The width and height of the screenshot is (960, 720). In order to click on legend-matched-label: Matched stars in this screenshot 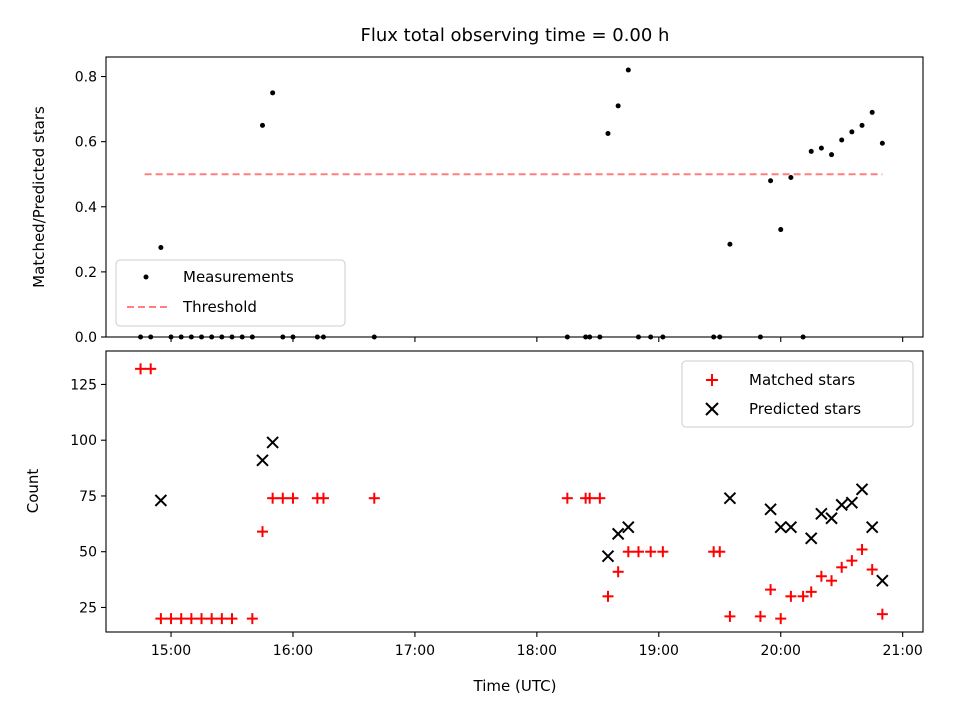, I will do `click(802, 380)`.